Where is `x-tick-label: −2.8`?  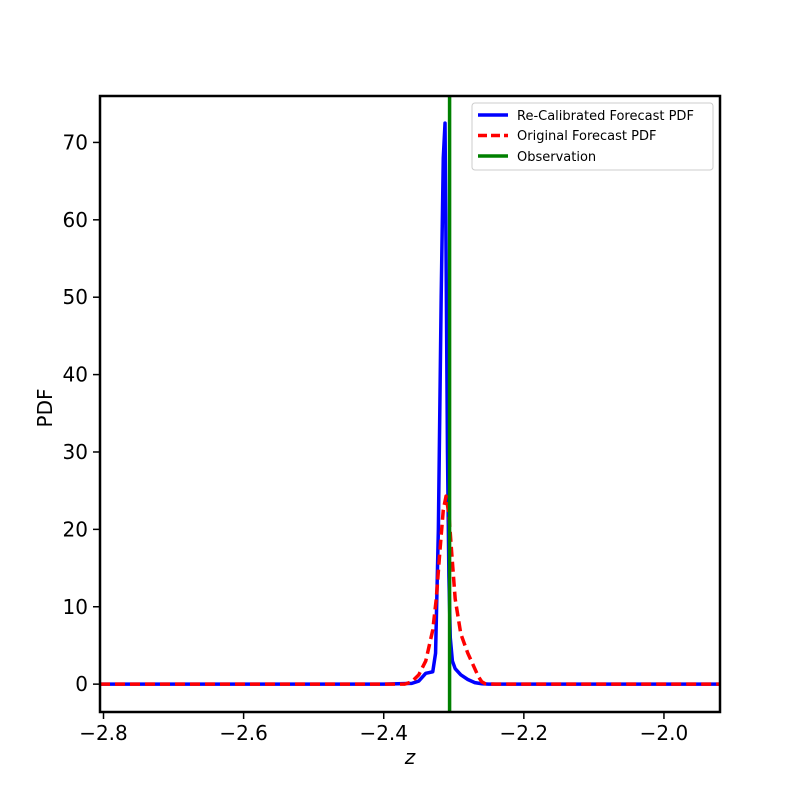
x-tick-label: −2.8 is located at coordinates (103, 733).